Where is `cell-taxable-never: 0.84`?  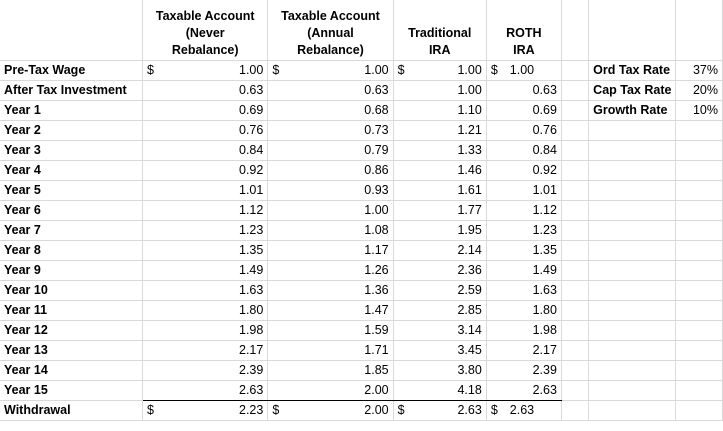 cell-taxable-never: 0.84 is located at coordinates (205, 150).